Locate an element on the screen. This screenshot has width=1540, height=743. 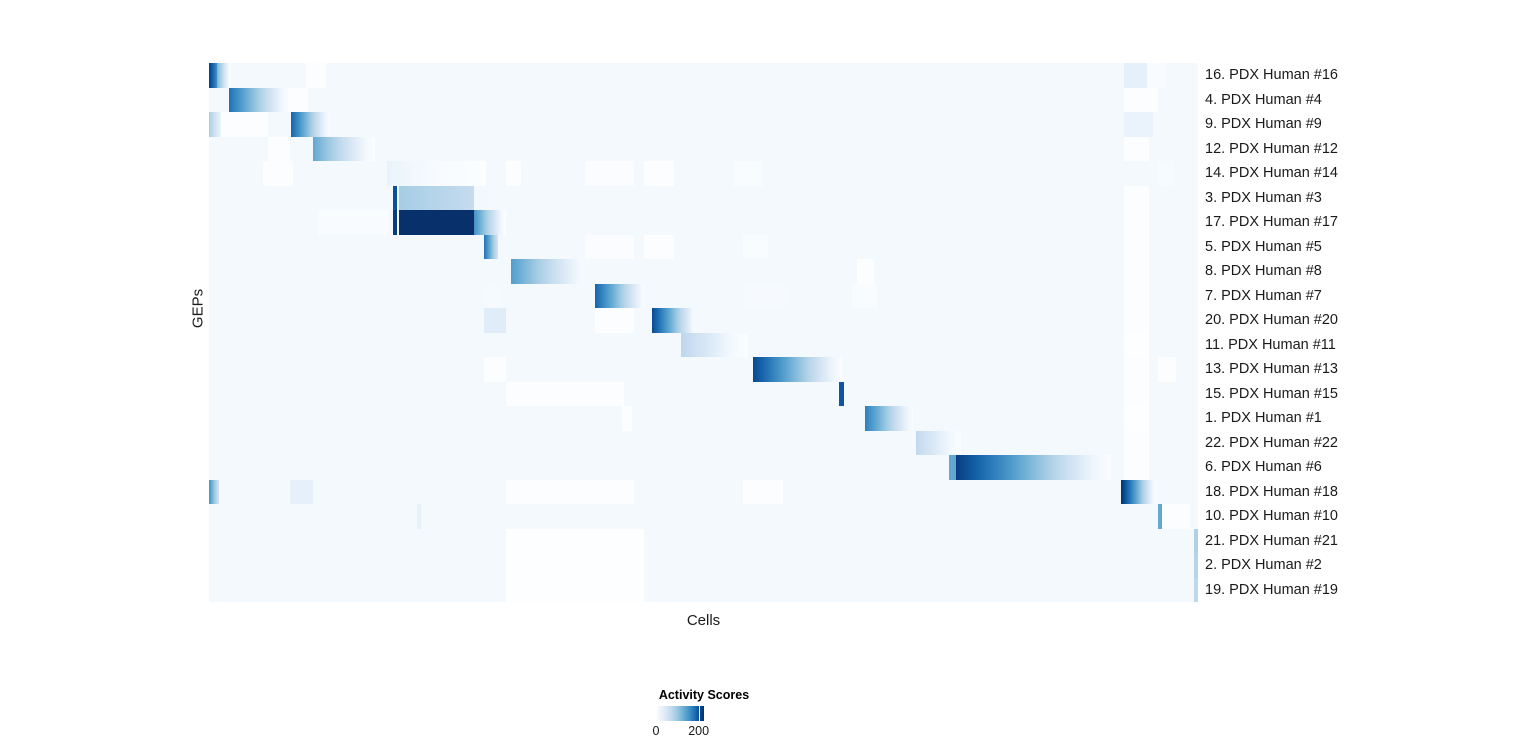
row-label: 4. PDX Human #4 is located at coordinates (1263, 99).